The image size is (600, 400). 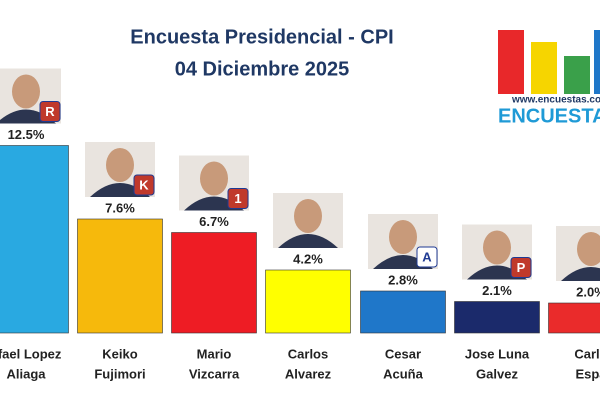 What do you see at coordinates (31, 353) in the screenshot?
I see `x-tick-label: afael Lopez` at bounding box center [31, 353].